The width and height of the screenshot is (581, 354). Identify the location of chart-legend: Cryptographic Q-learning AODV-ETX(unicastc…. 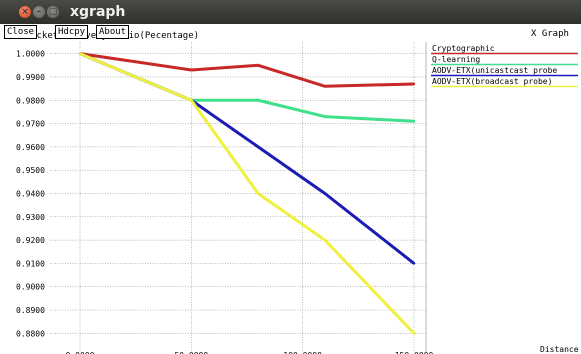
(504, 66).